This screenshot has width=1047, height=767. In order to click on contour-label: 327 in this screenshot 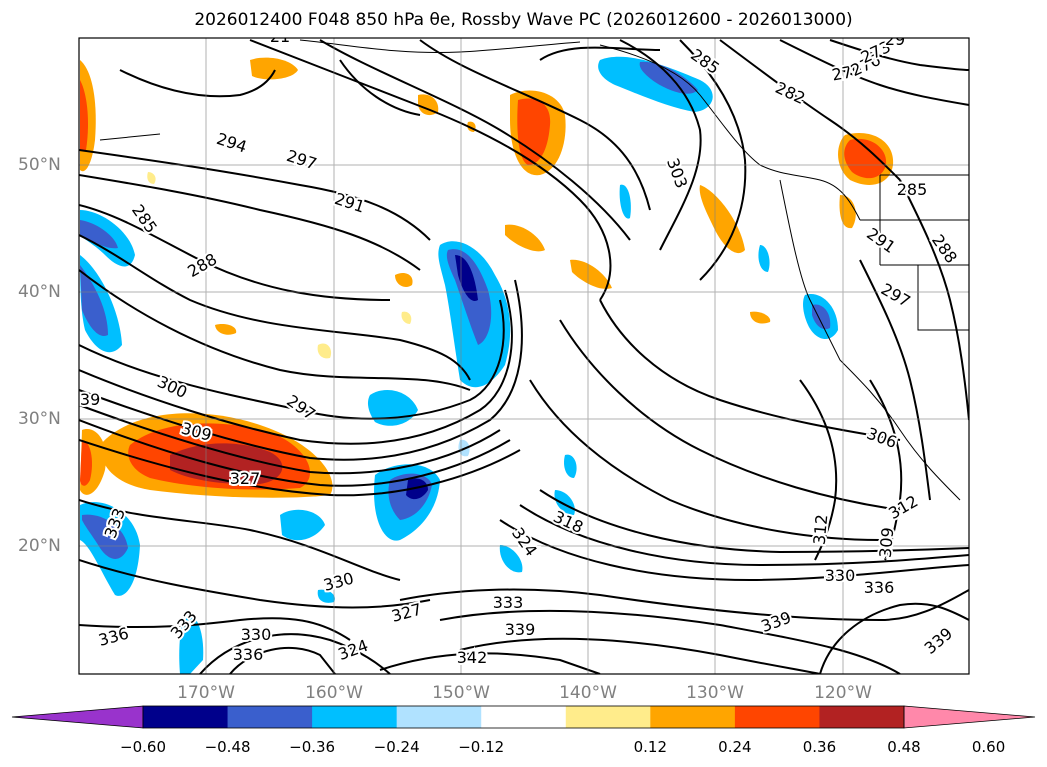, I will do `click(245, 478)`.